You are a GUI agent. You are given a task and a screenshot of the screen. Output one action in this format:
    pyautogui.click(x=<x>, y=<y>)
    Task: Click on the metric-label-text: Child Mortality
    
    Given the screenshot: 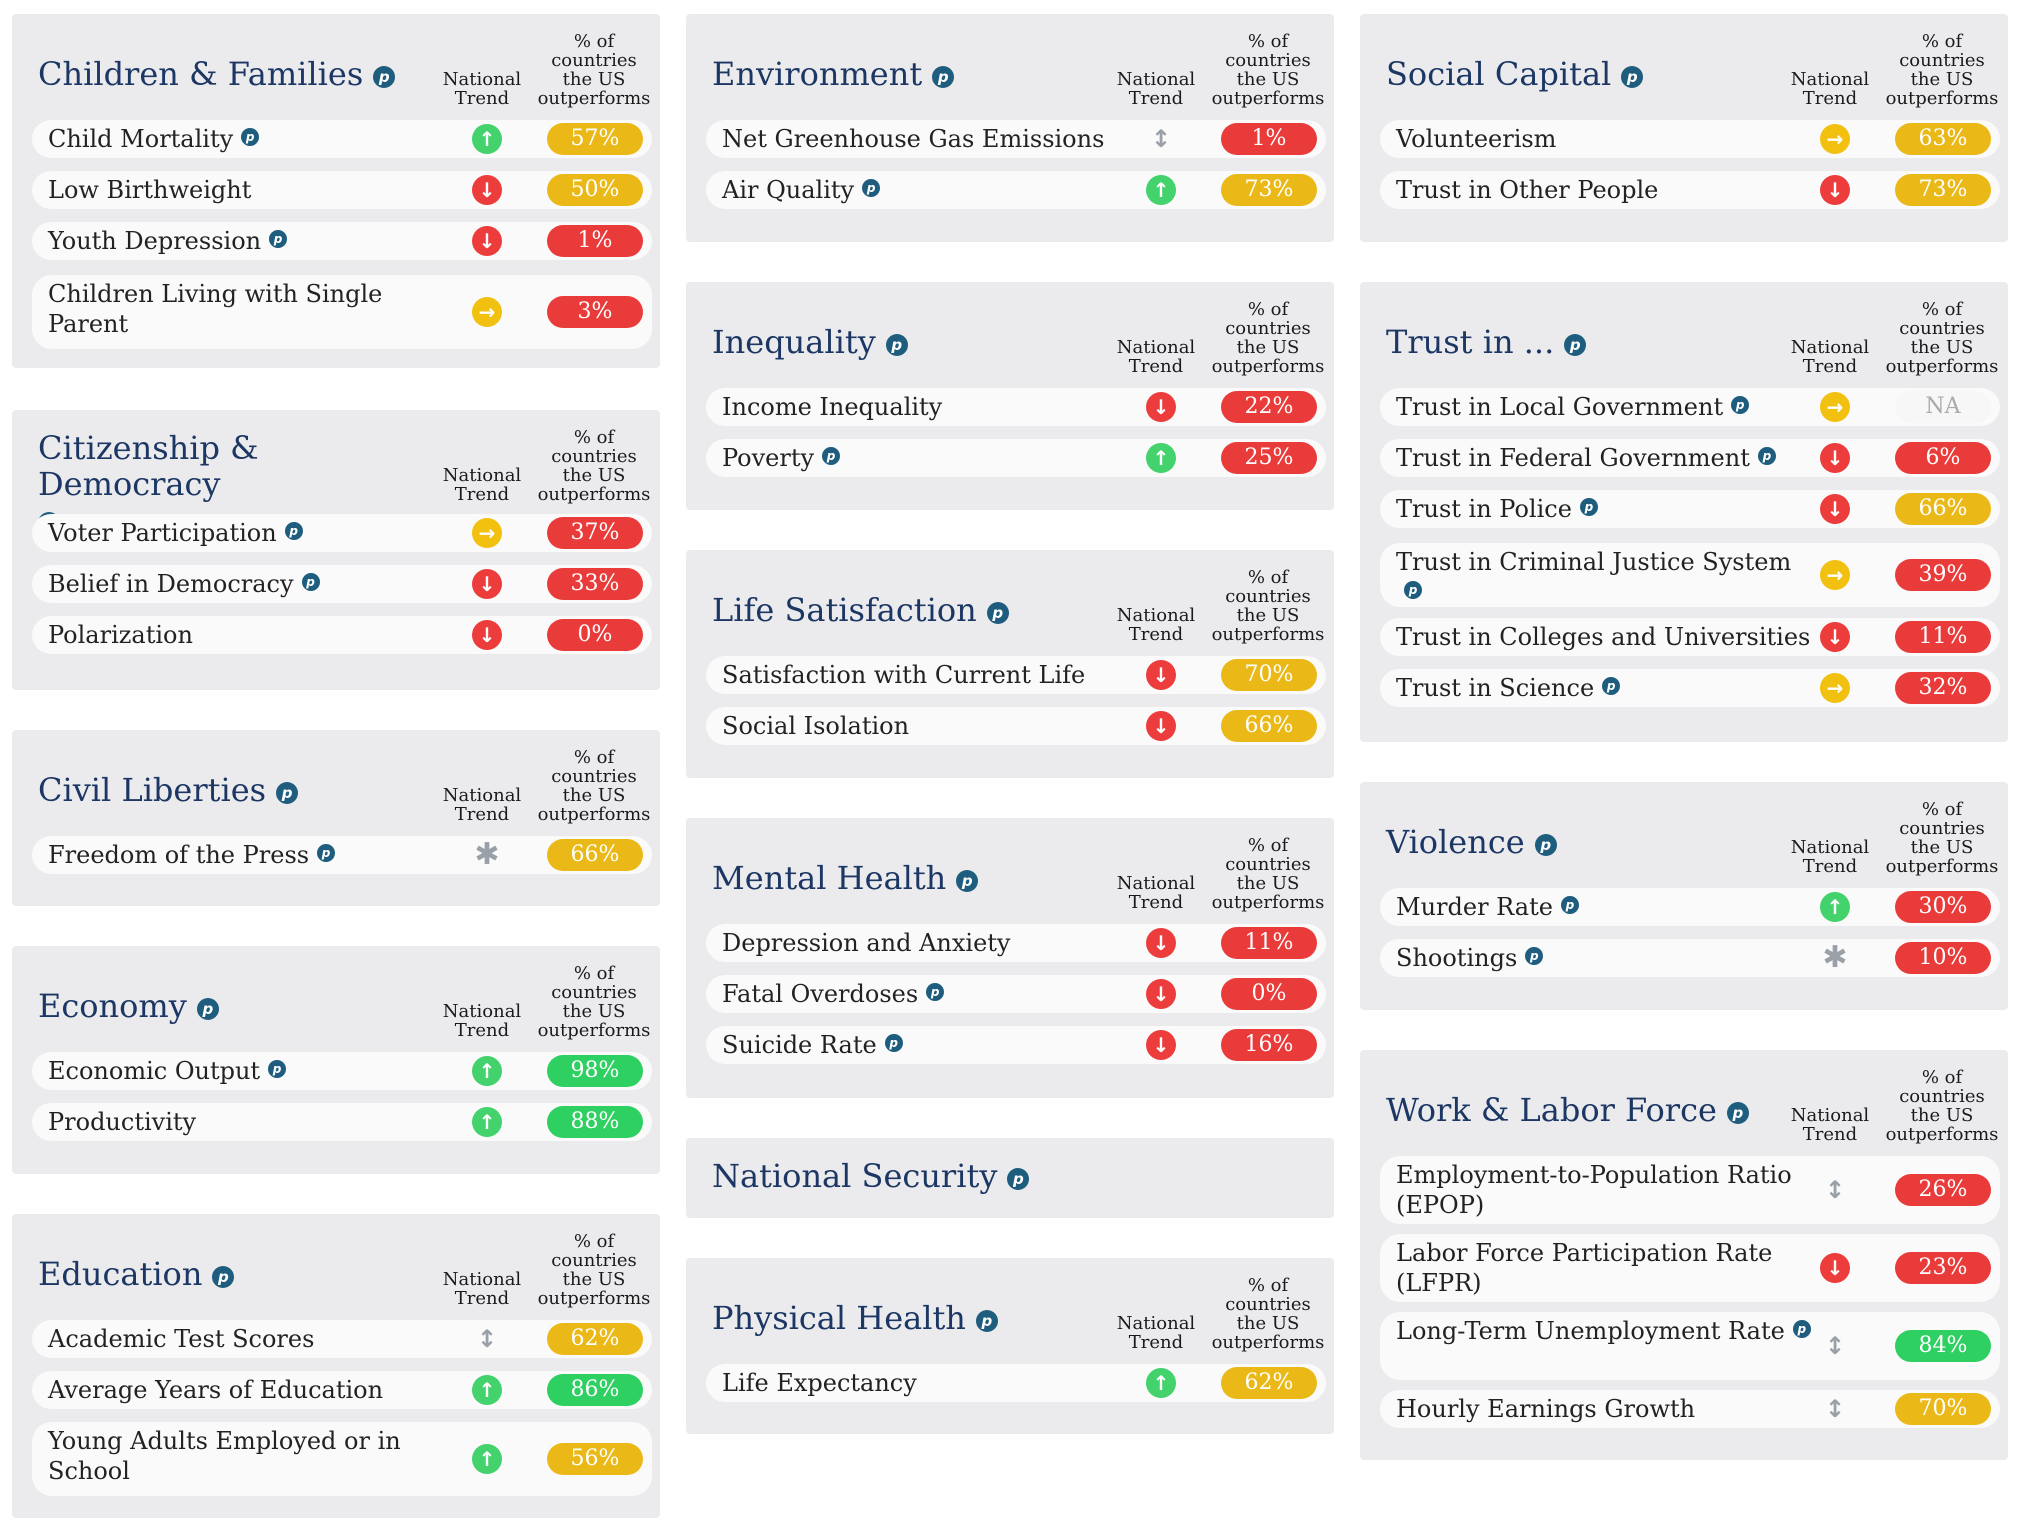 What is the action you would take?
    pyautogui.click(x=141, y=139)
    